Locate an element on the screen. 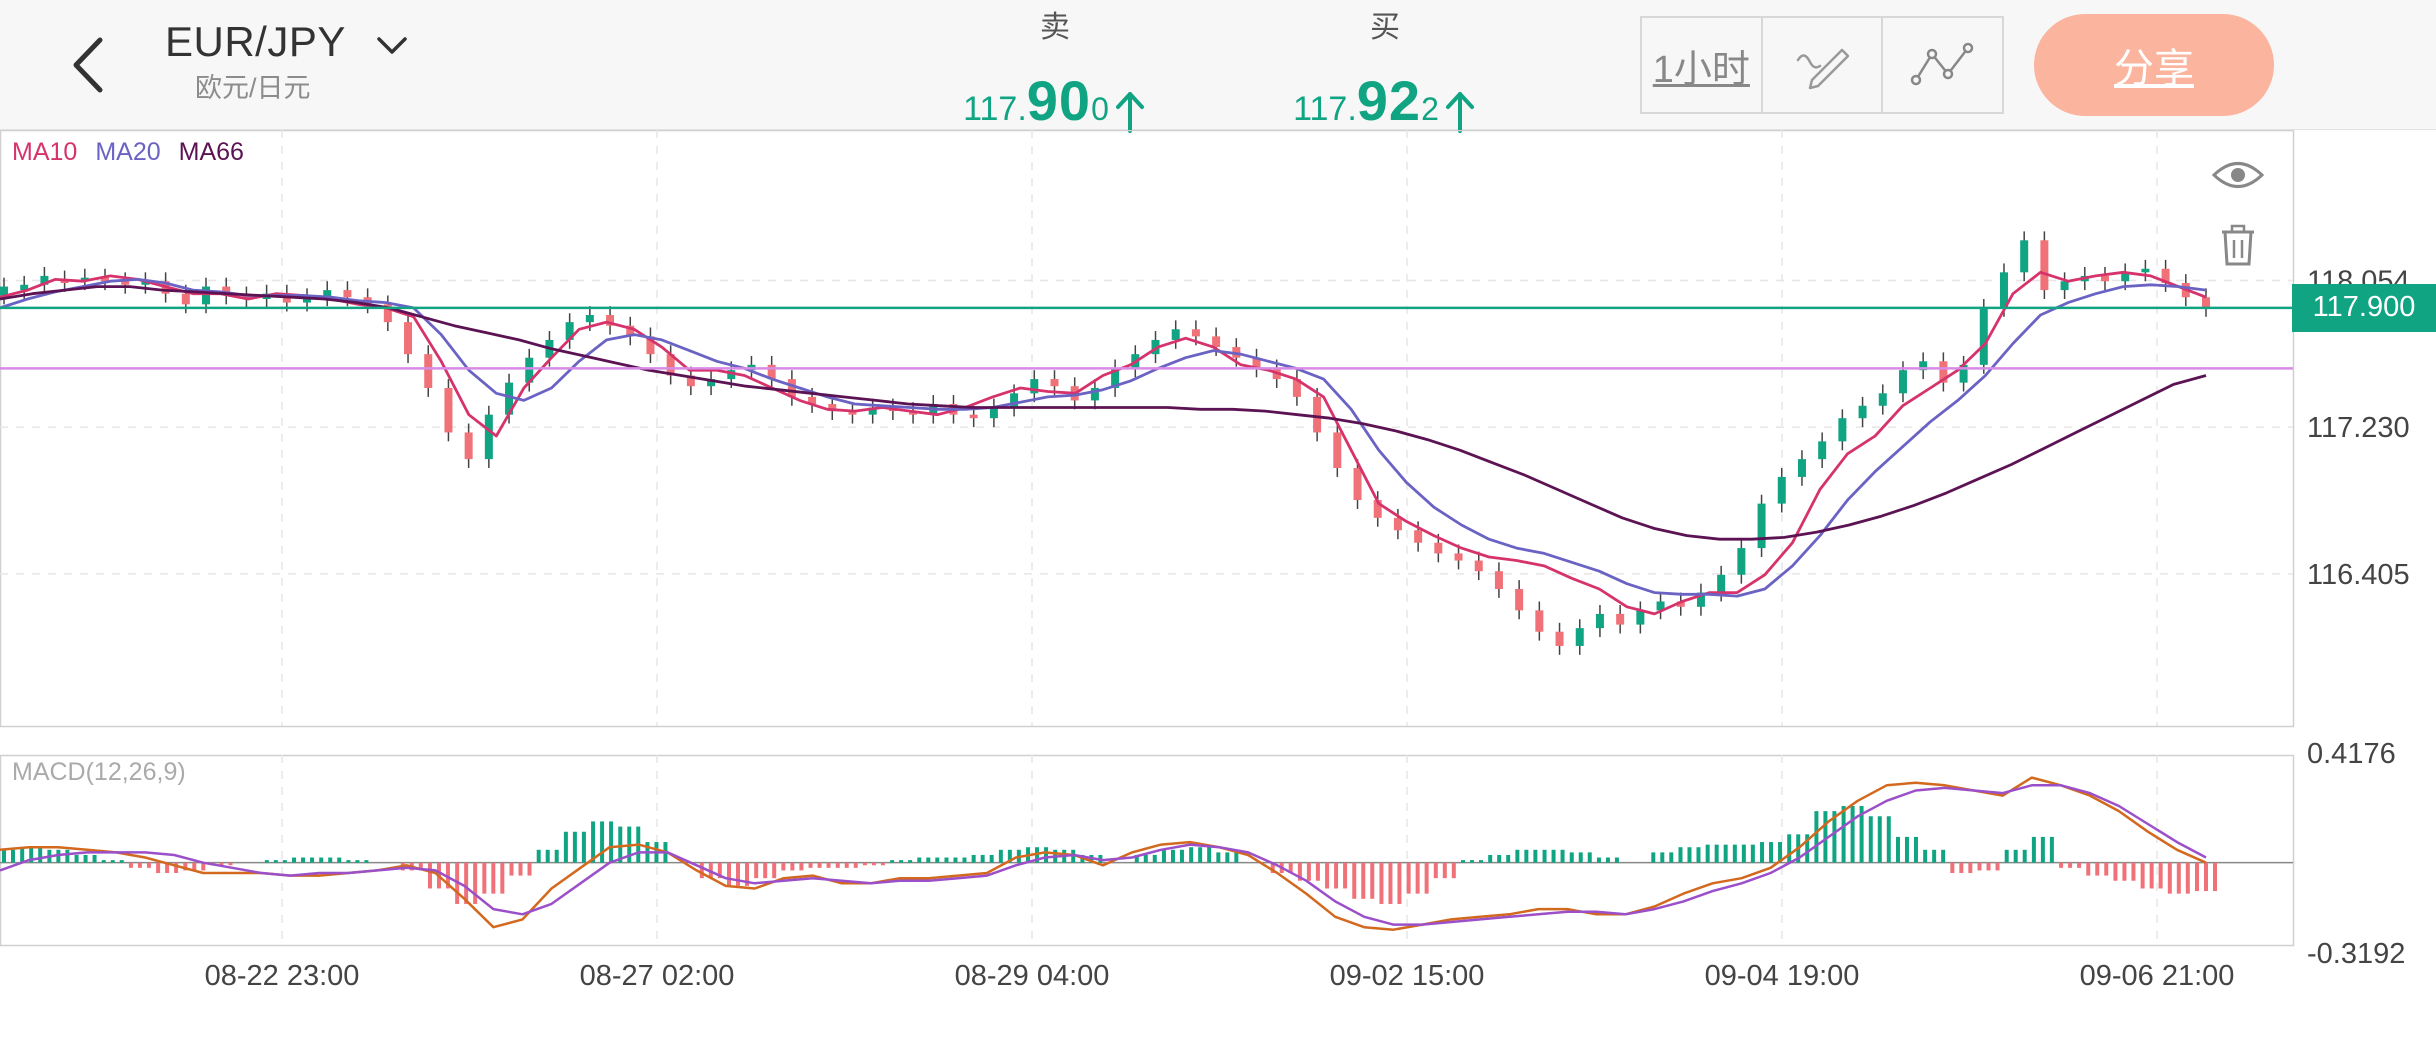 The image size is (2436, 1062). x-tick-label: 08-22 23:00 is located at coordinates (282, 976).